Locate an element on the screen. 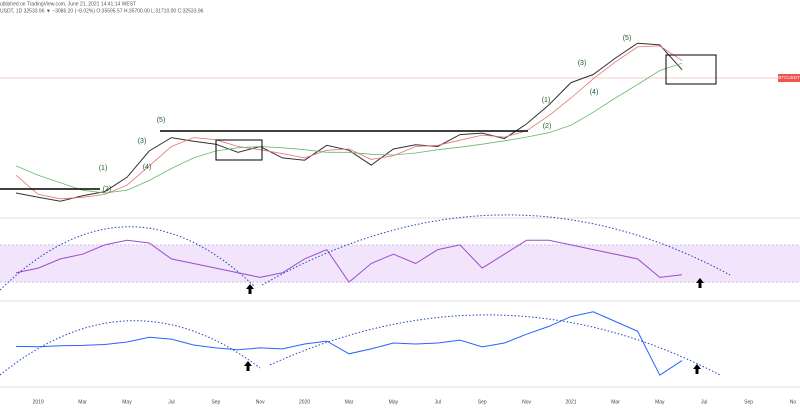 The height and width of the screenshot is (418, 800). x-tick-label: 2021 is located at coordinates (570, 402).